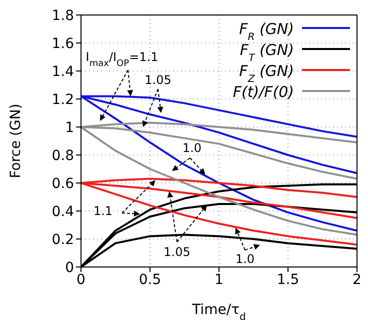  I want to click on legend-label: F(t)/F(0), so click(263, 92).